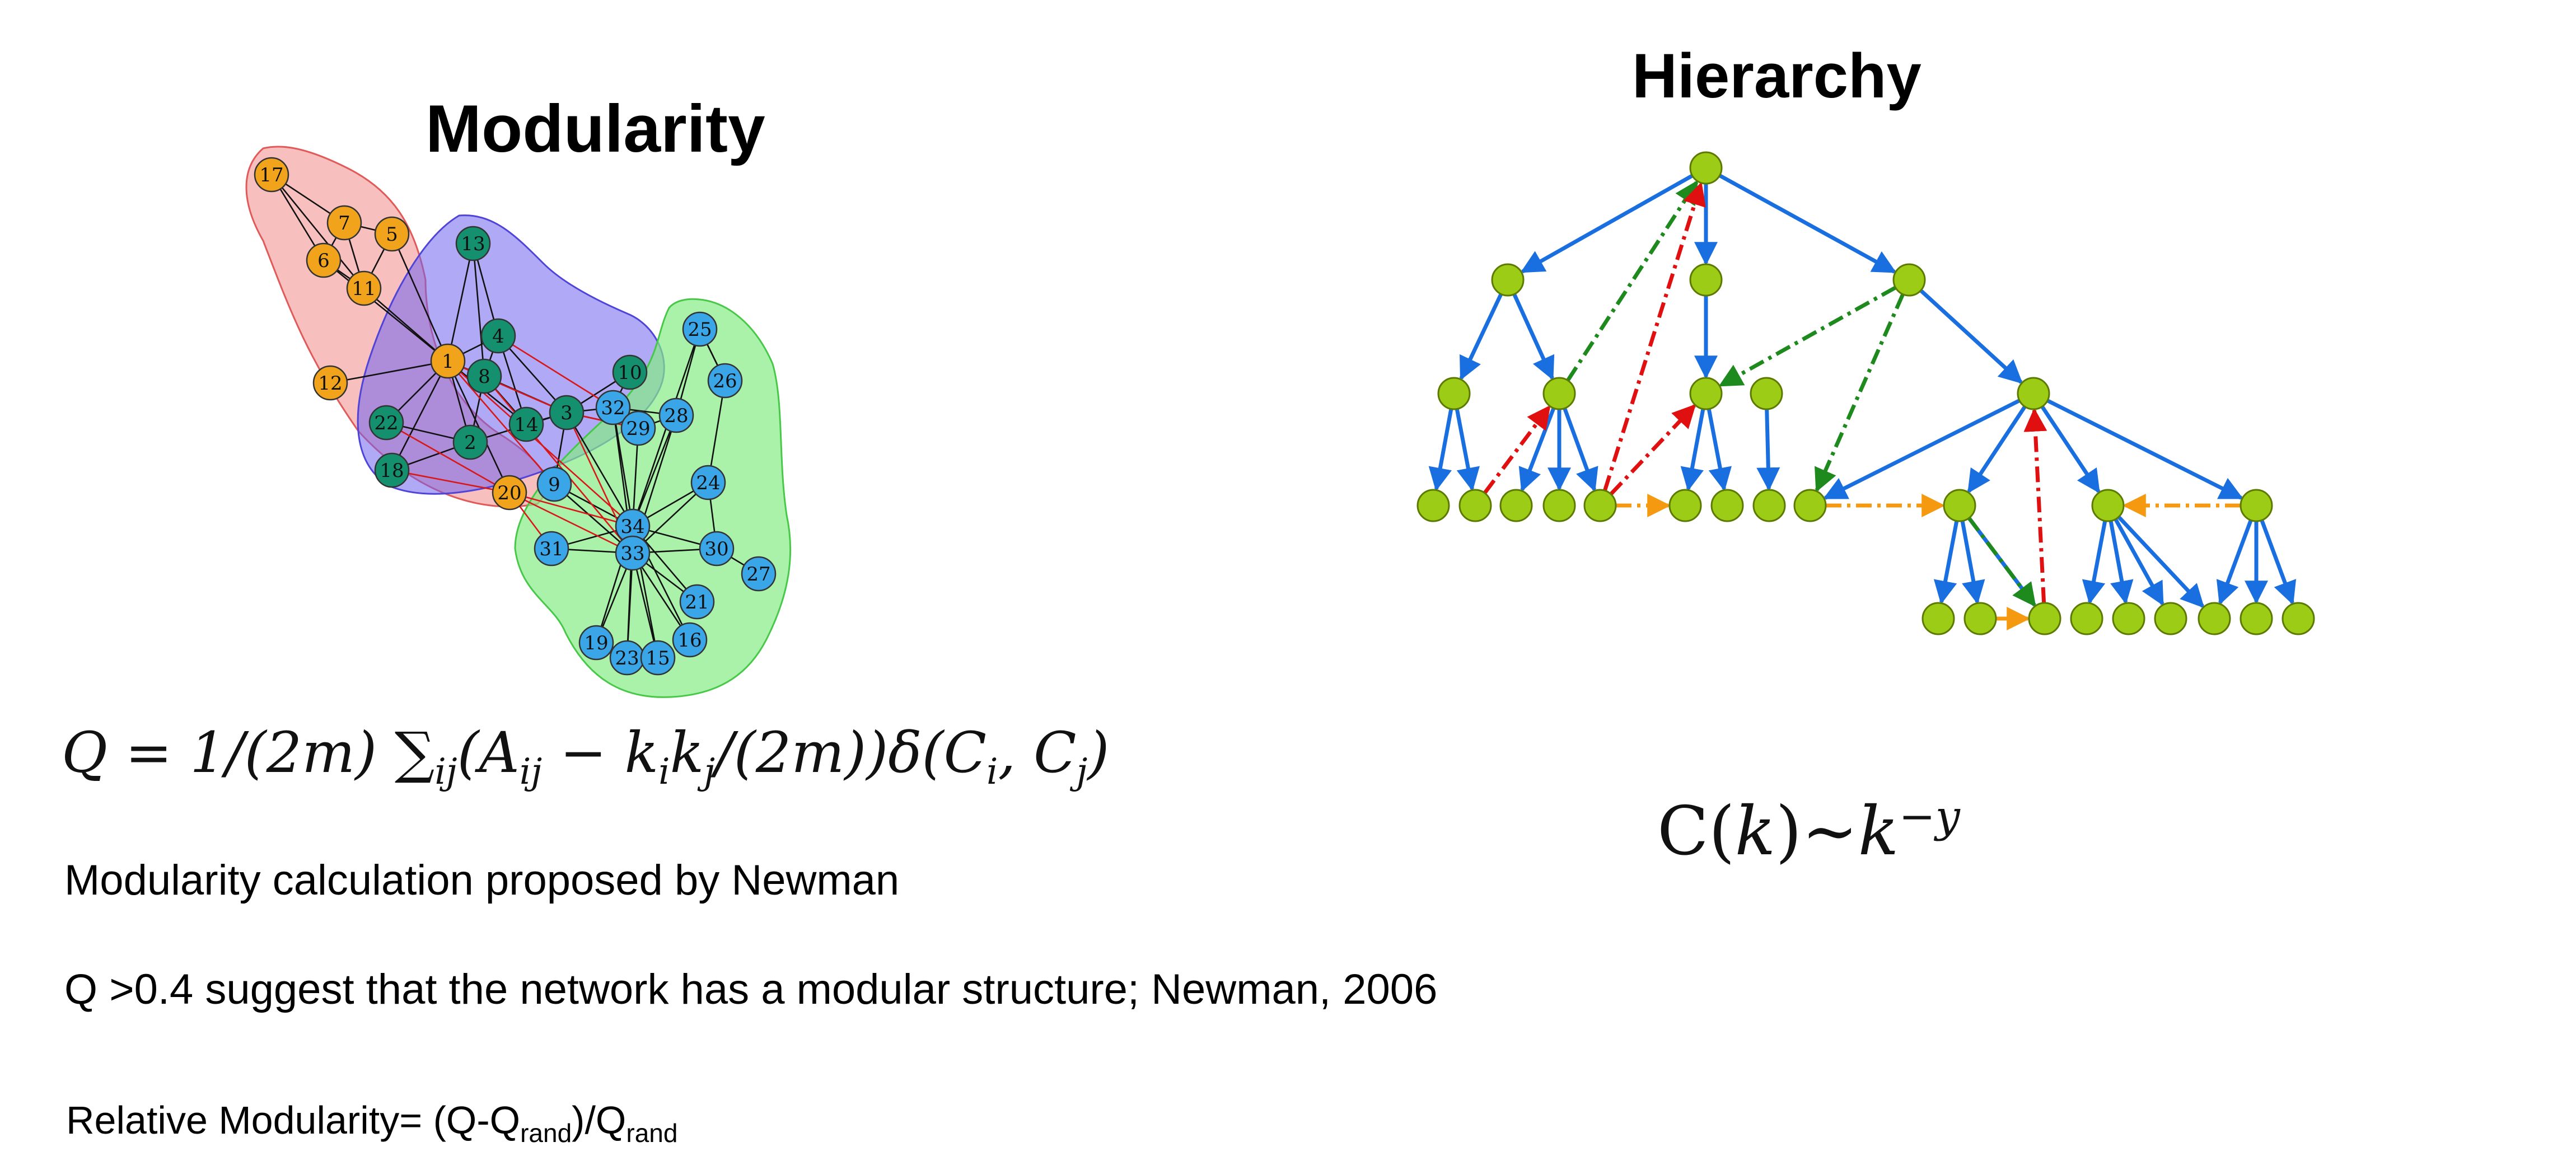 This screenshot has height=1170, width=2576. I want to click on formula-body-d: /(2m))δ(C, so click(851, 753).